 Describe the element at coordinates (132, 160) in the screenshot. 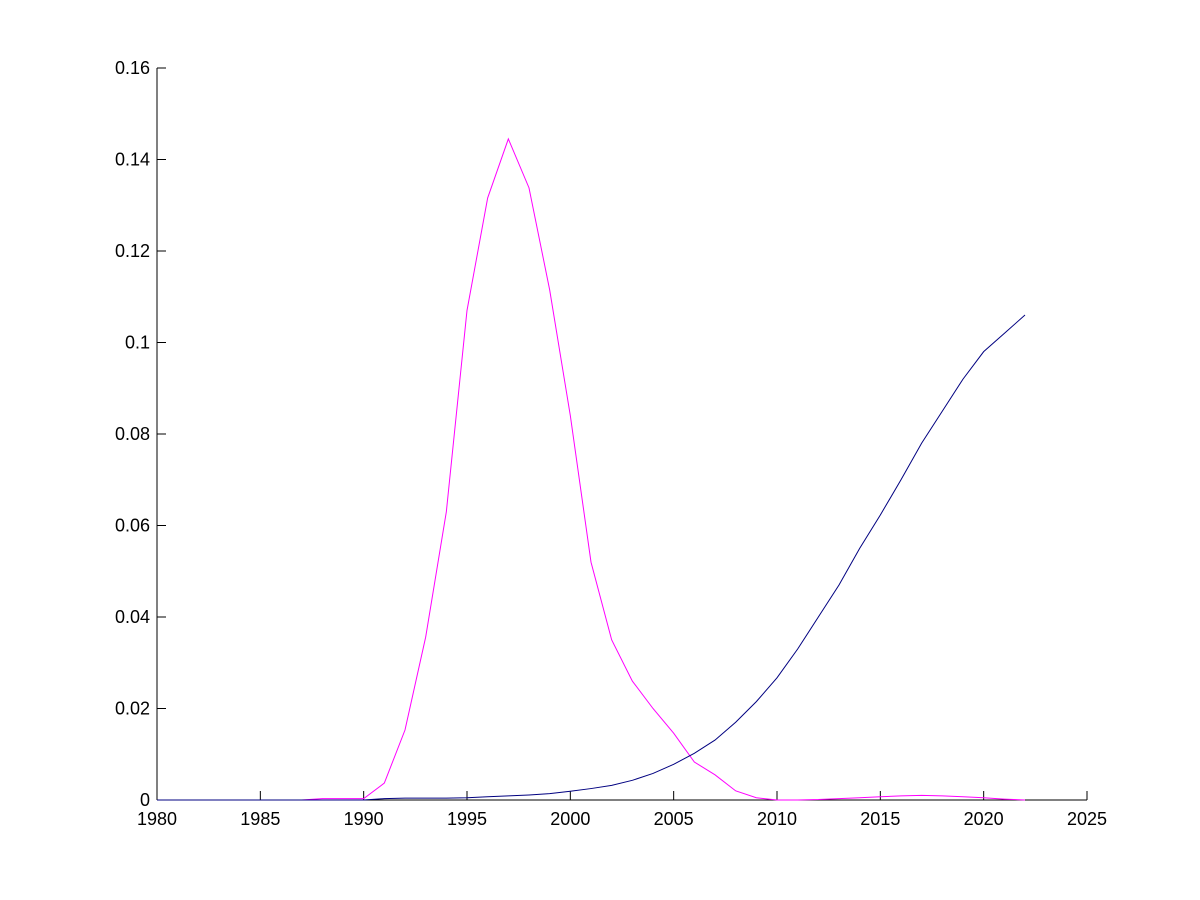

I see `y-tick-label: 0.14` at that location.